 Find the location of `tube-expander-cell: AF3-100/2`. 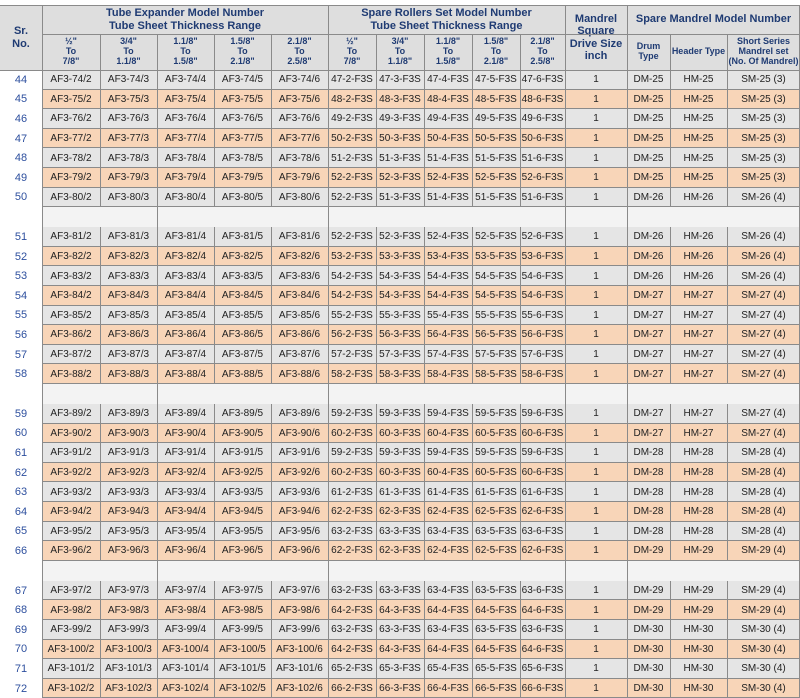

tube-expander-cell: AF3-100/2 is located at coordinates (71, 649).